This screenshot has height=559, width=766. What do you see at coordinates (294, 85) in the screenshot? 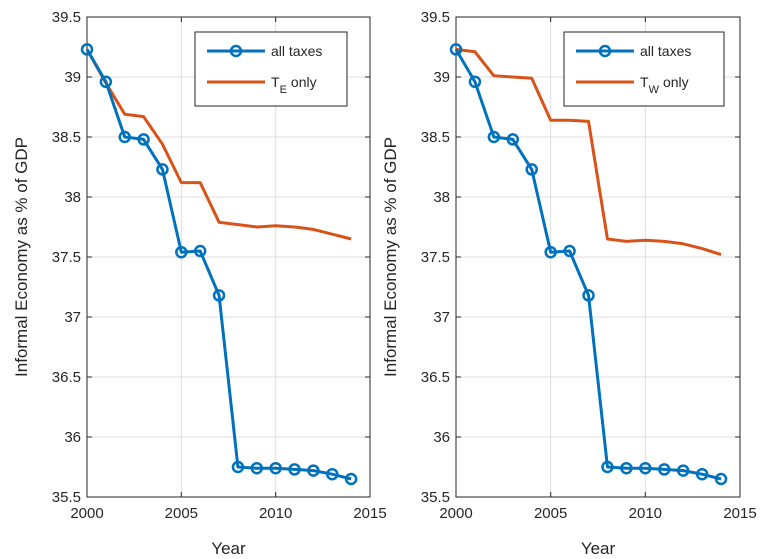
I see `legend-label-single-tax: TE only` at bounding box center [294, 85].